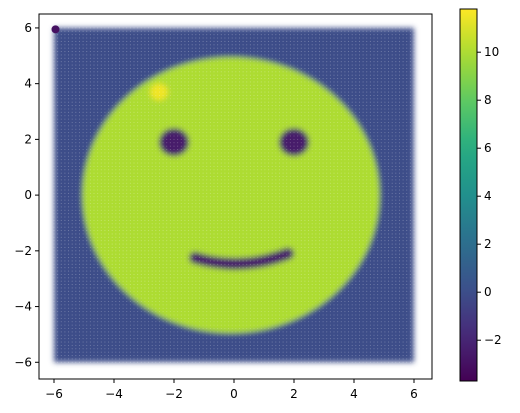 The image size is (520, 413). Describe the element at coordinates (488, 292) in the screenshot. I see `colorbar-tick-label: 0` at that location.